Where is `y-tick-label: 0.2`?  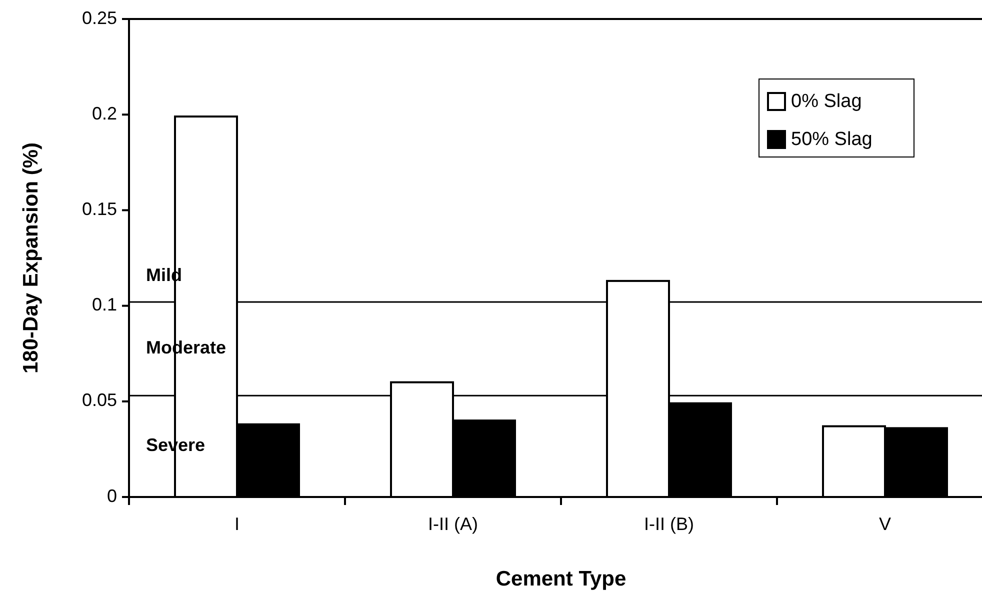 y-tick-label: 0.2 is located at coordinates (104, 113).